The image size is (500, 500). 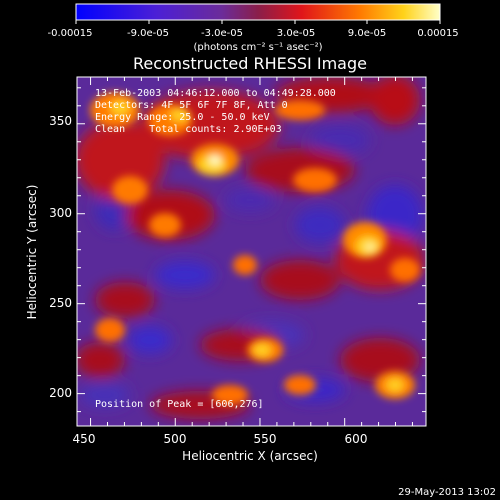 I want to click on peak-position-label: Position of Peak = [606,276], so click(x=179, y=404).